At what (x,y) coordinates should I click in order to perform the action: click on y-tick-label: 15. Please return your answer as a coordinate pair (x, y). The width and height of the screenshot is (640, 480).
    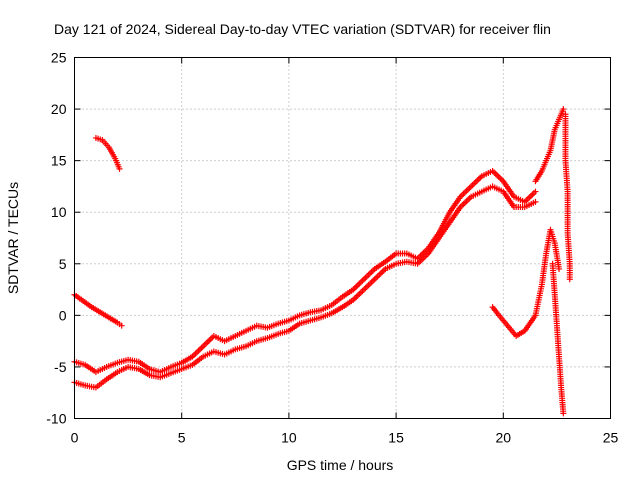
    Looking at the image, I should click on (59, 161).